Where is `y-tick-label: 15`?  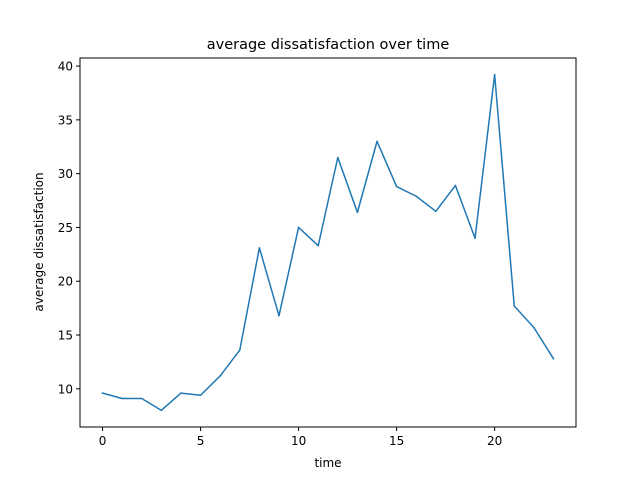
y-tick-label: 15 is located at coordinates (65, 336).